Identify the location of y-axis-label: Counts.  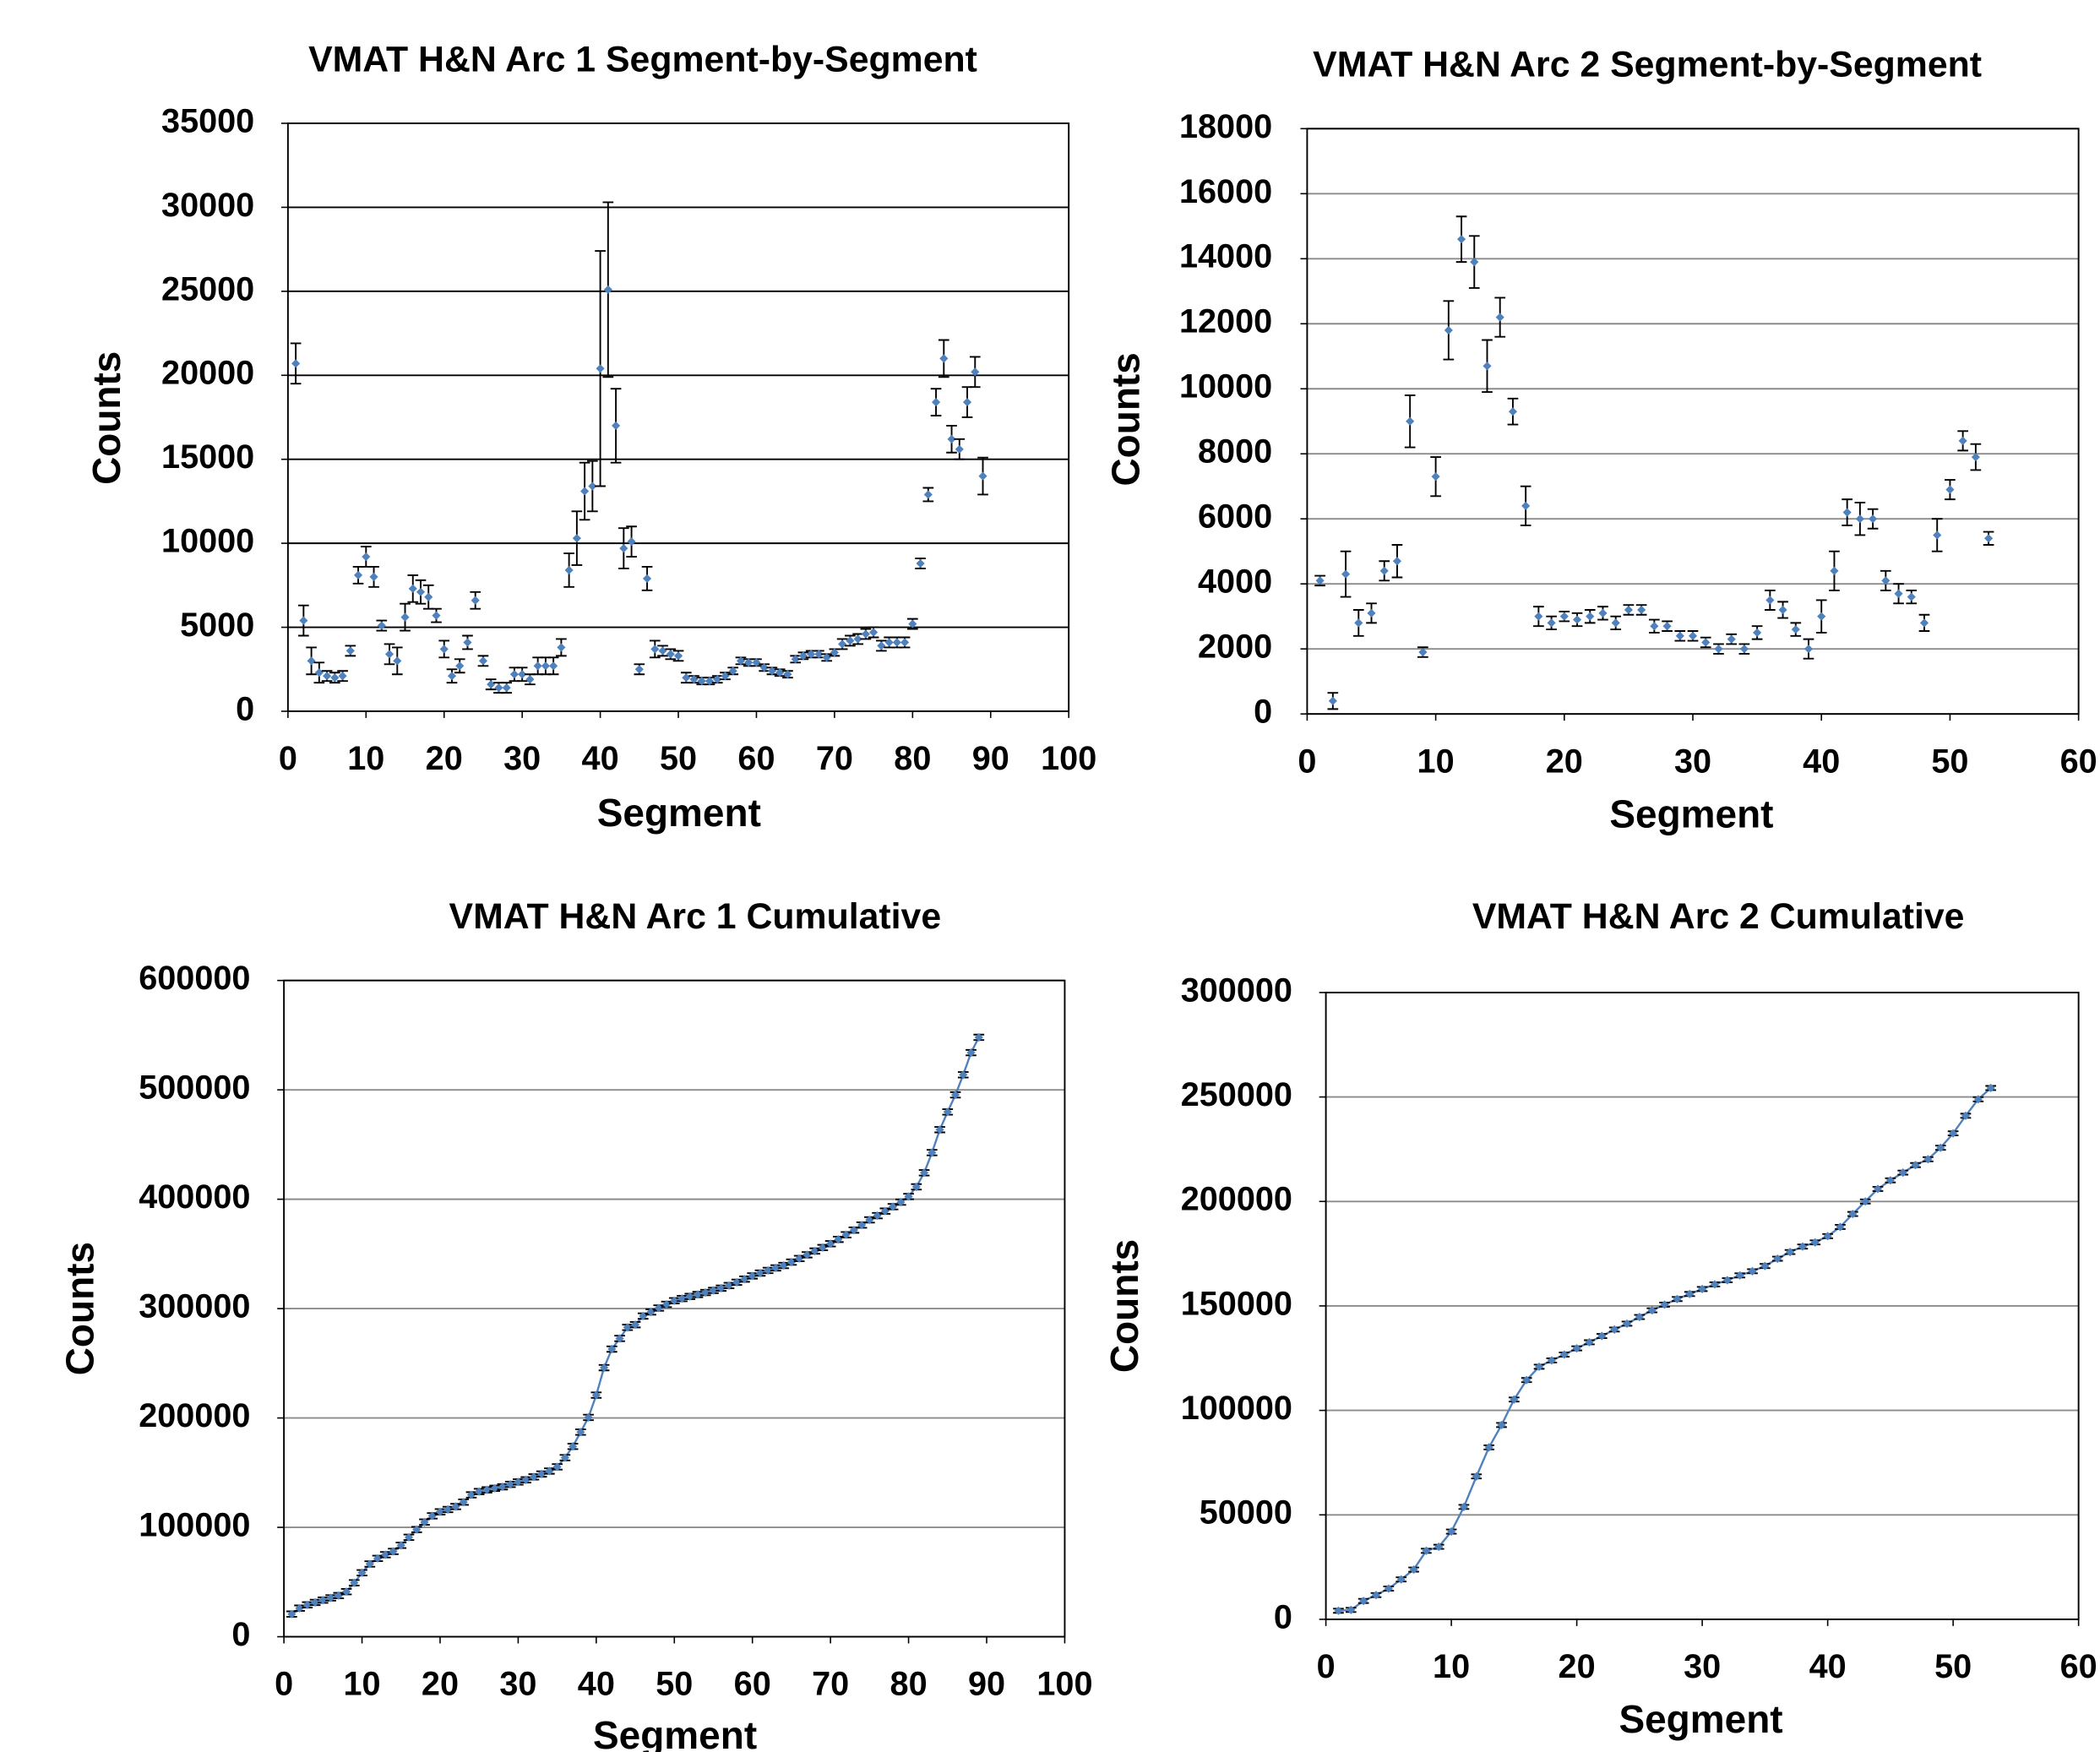
(1126, 419).